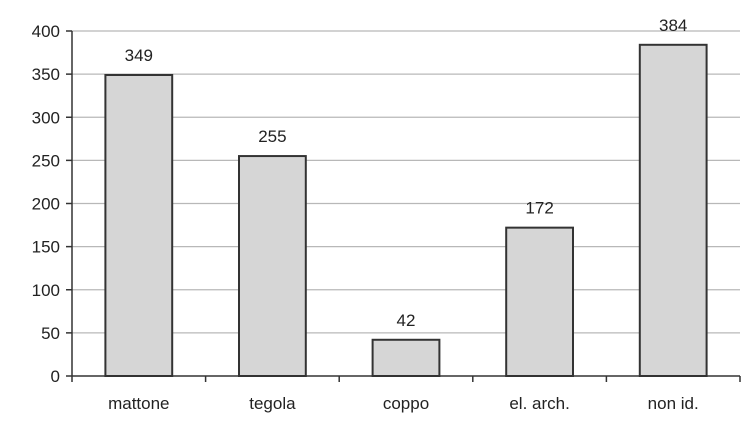 This screenshot has height=423, width=742. Describe the element at coordinates (55, 376) in the screenshot. I see `y-tick-label: 0` at that location.